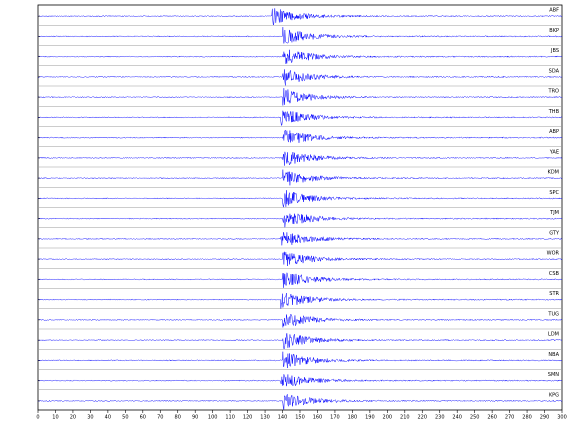  I want to click on station-label: WOR, so click(553, 254).